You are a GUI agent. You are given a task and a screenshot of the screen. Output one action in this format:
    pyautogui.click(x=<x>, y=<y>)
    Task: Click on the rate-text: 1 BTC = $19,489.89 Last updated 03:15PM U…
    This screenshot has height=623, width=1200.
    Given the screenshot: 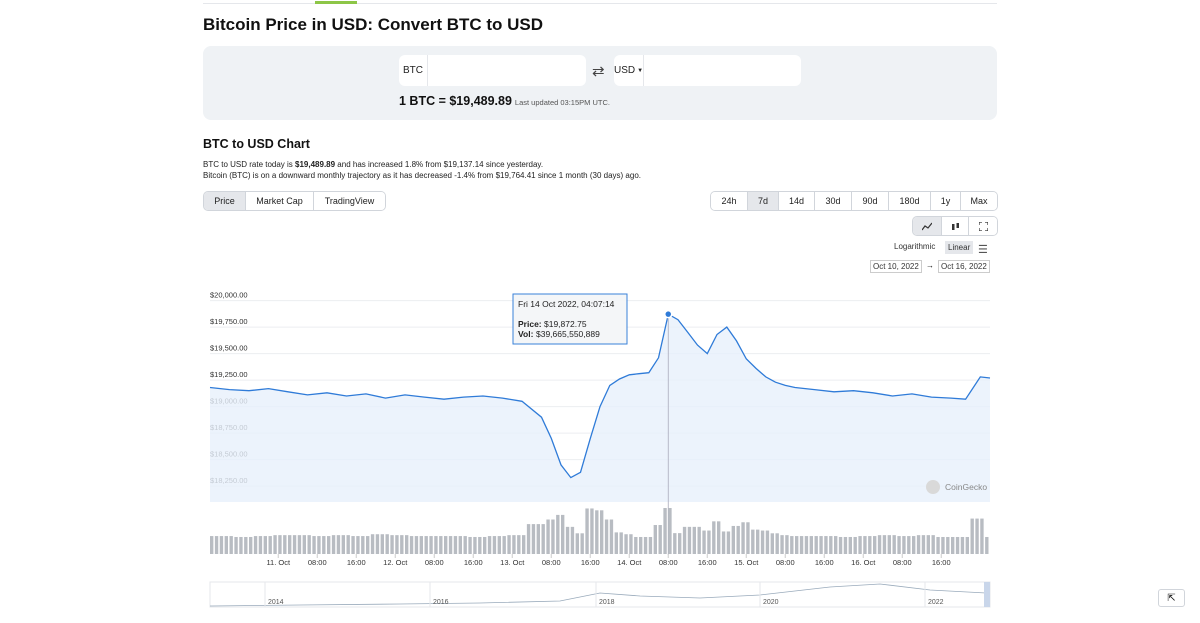 What is the action you would take?
    pyautogui.click(x=504, y=101)
    